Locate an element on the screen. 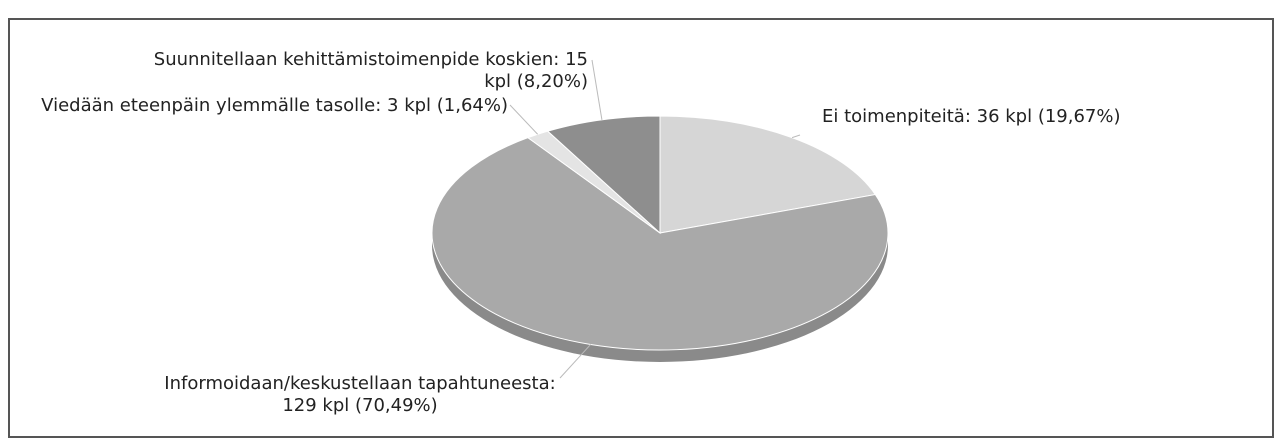 The image size is (1284, 448). slice-label: Ei toimenpiteitä: 36 kpl (19,67%) is located at coordinates (971, 116).